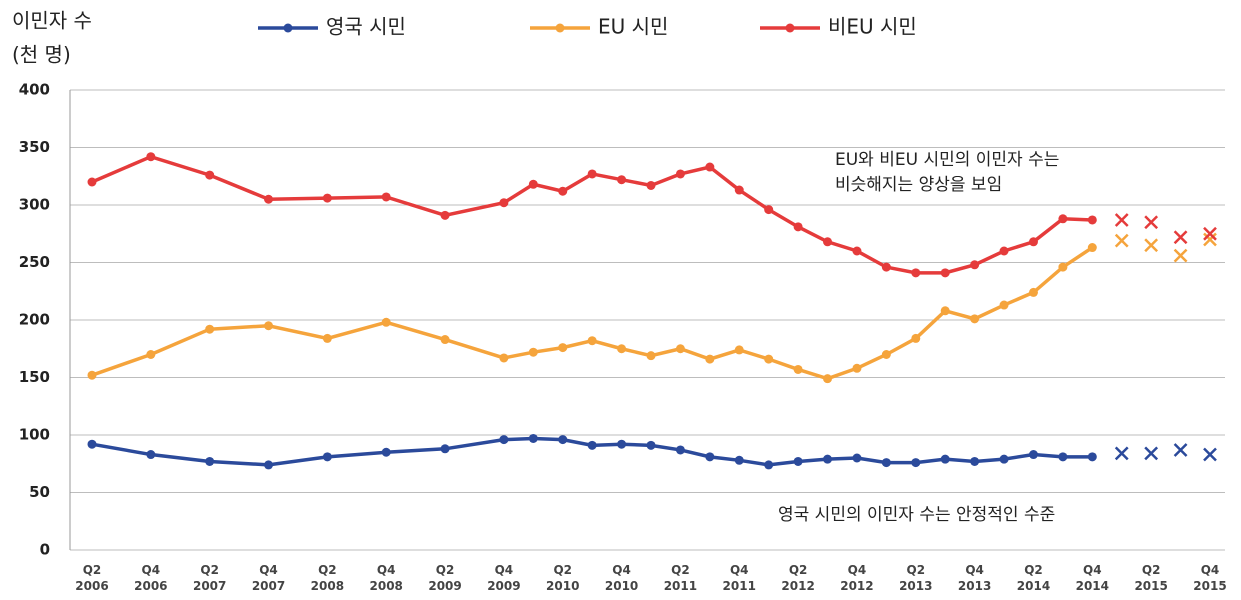 This screenshot has height=600, width=1241. Describe the element at coordinates (916, 515) in the screenshot. I see `annotation: 영국 시민의 이민자 수는 안정적인 수준` at that location.